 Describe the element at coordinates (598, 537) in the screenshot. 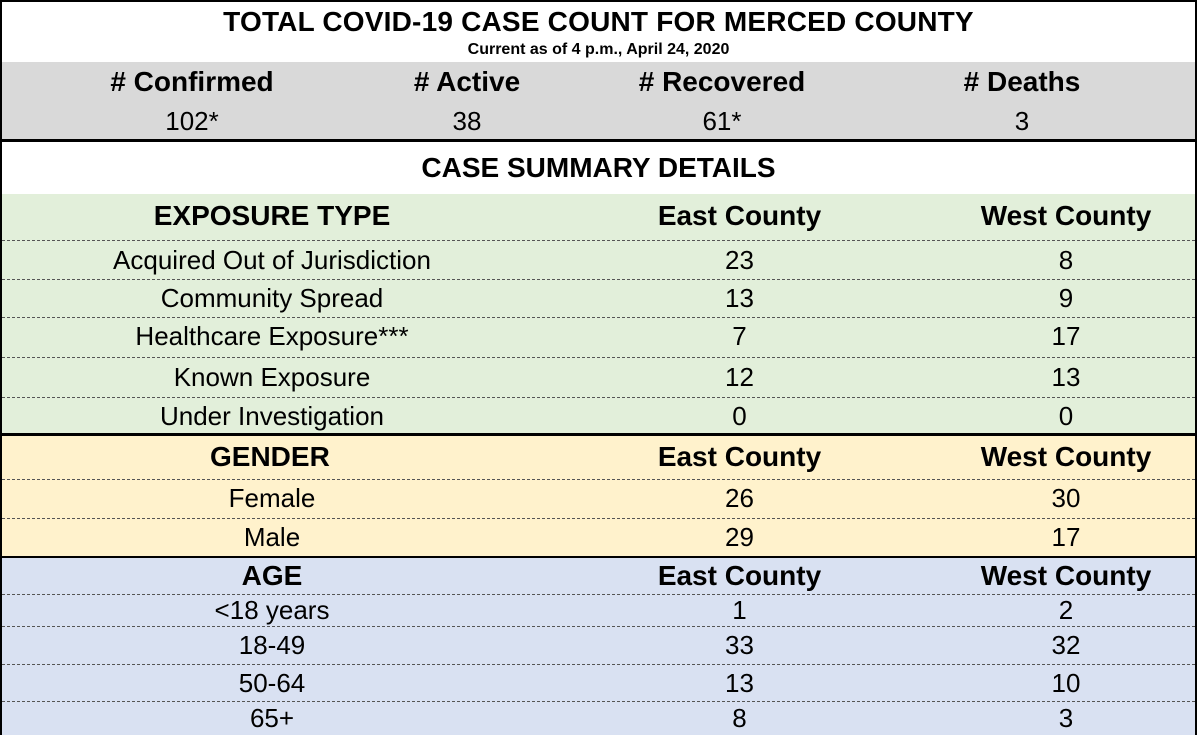

I see `table-row: Male 29 17` at that location.